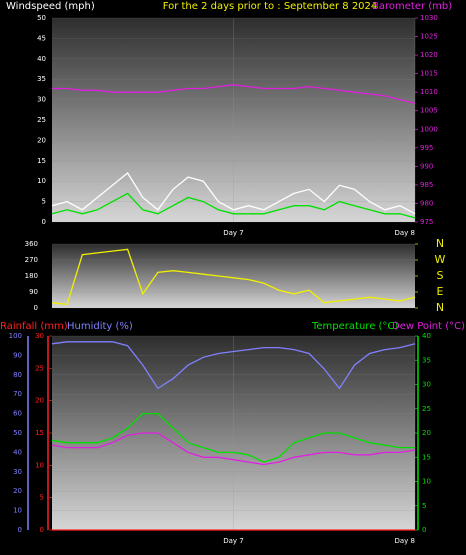 This screenshot has width=466, height=555. I want to click on y2-tick-label: 1010, so click(429, 92).